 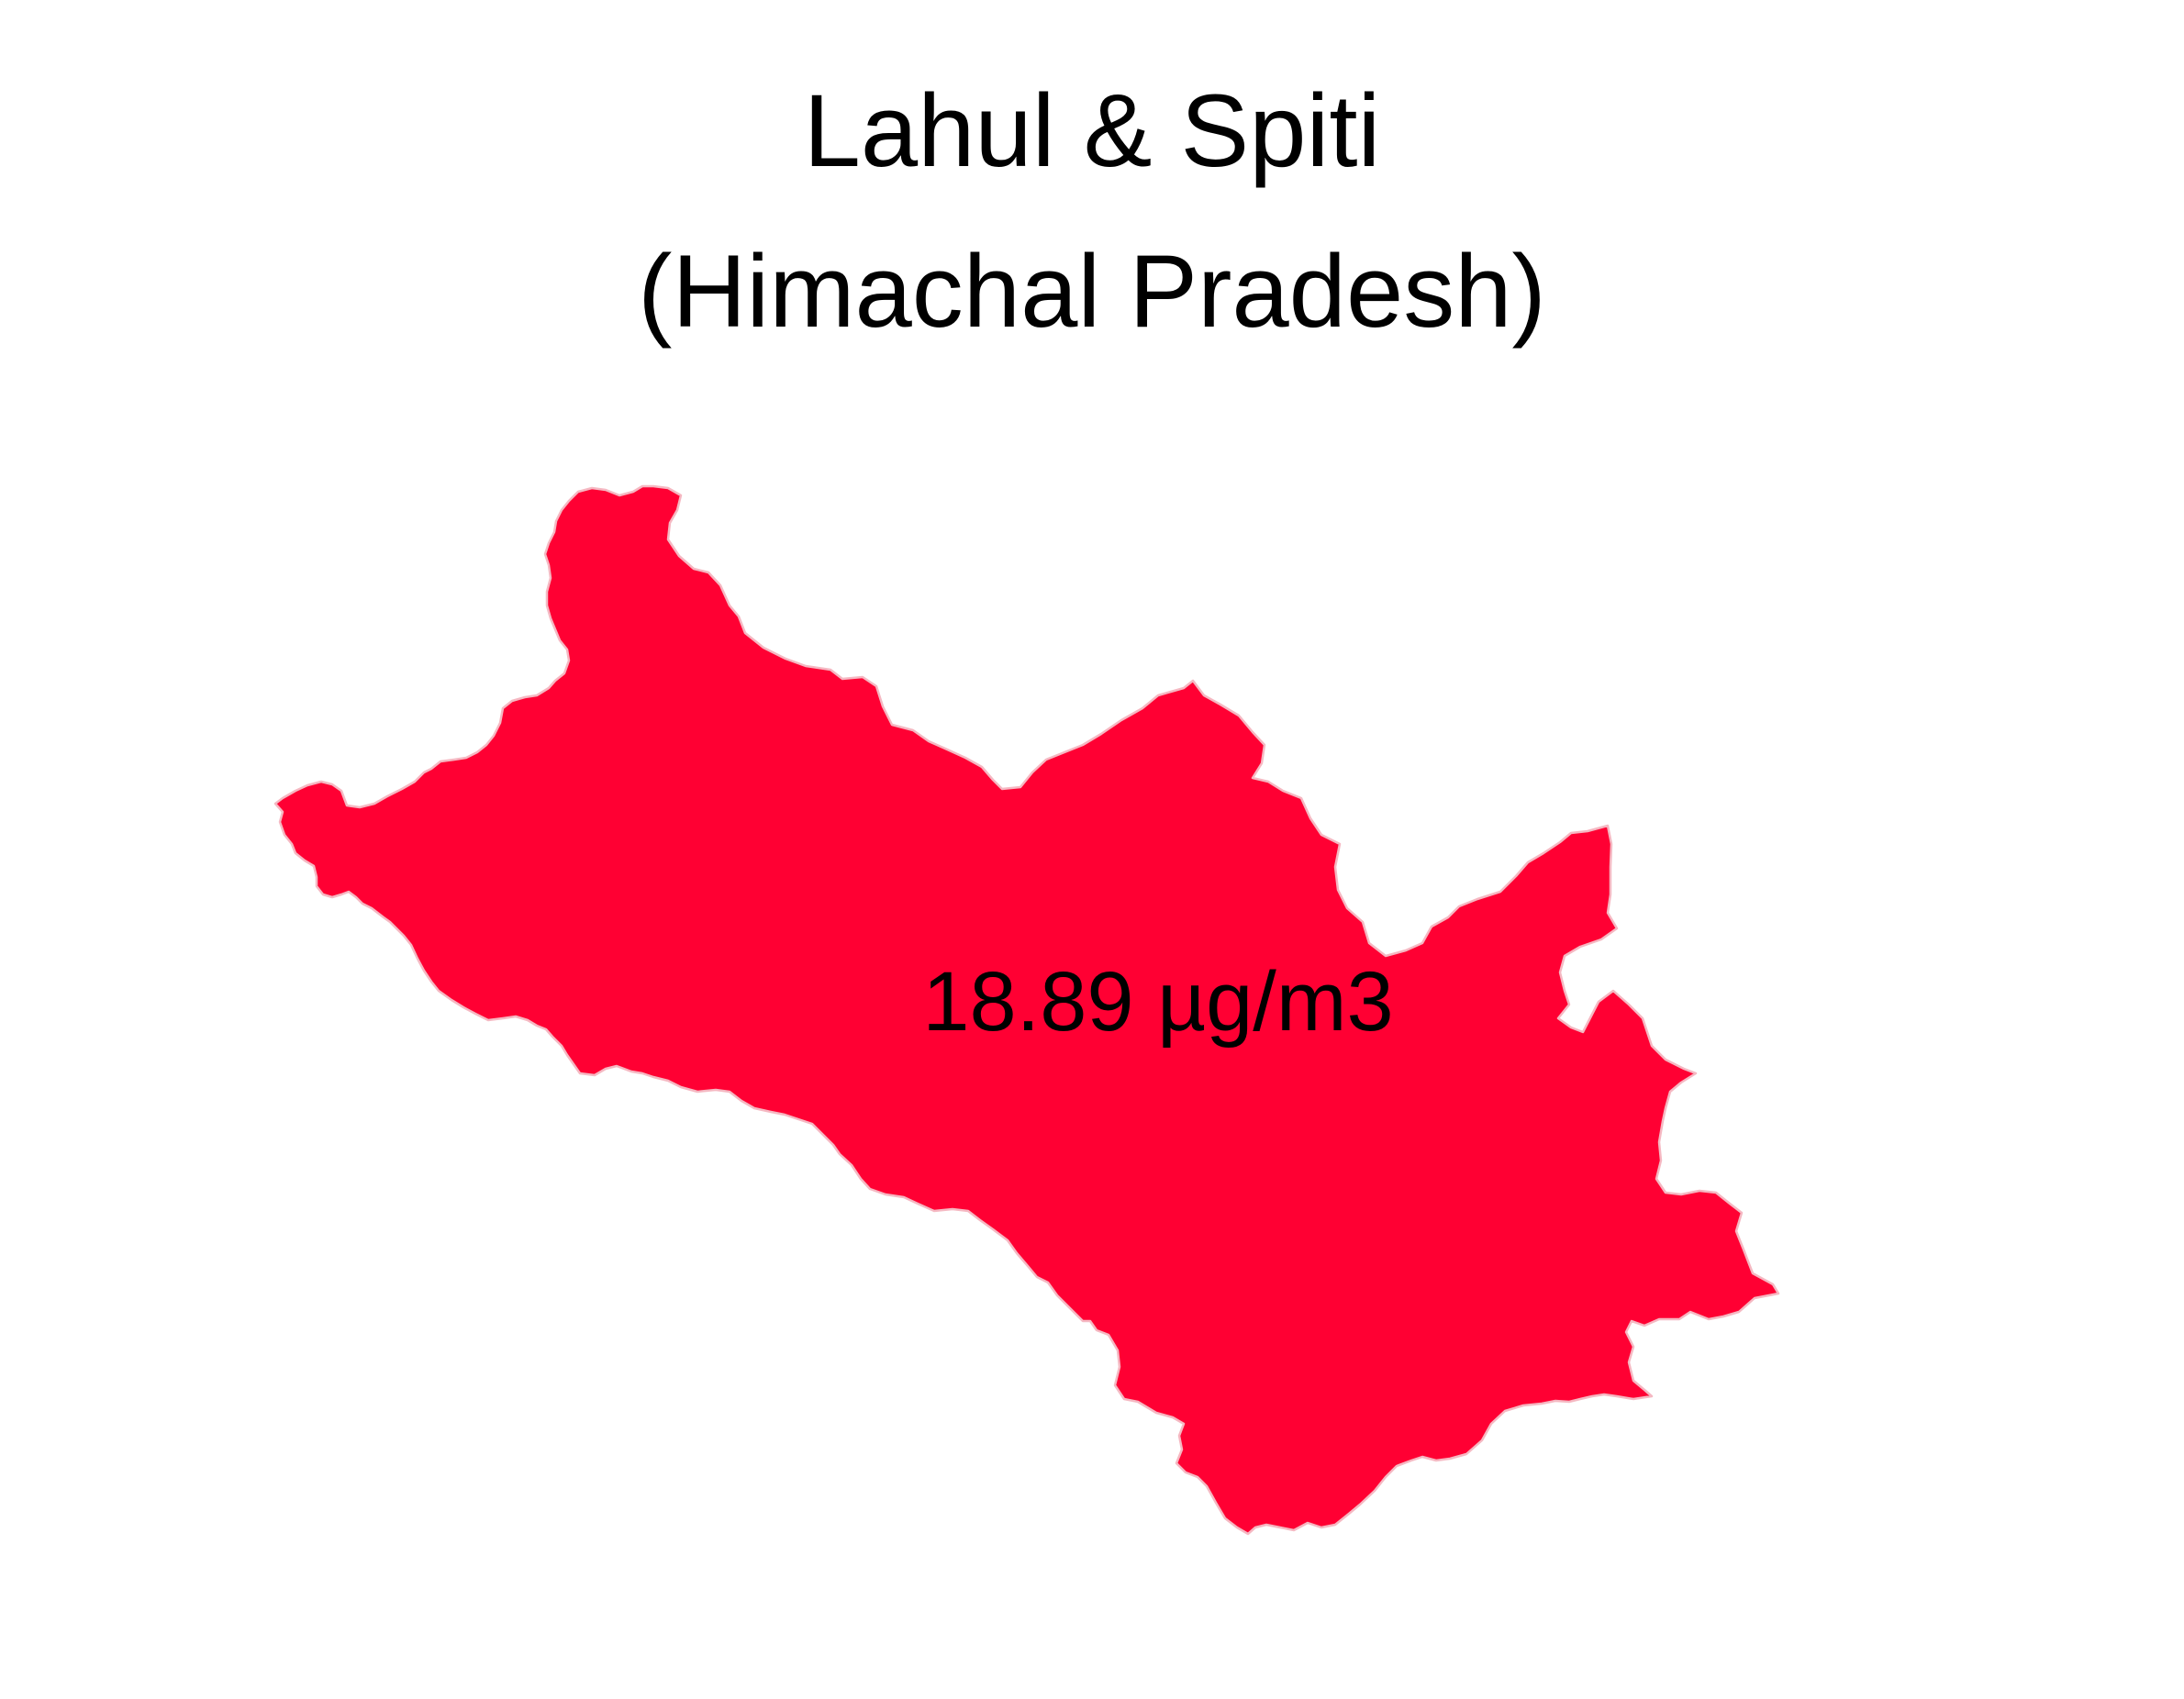 What do you see at coordinates (1092, 291) in the screenshot?
I see `map-title-state: (Himachal Pradesh)` at bounding box center [1092, 291].